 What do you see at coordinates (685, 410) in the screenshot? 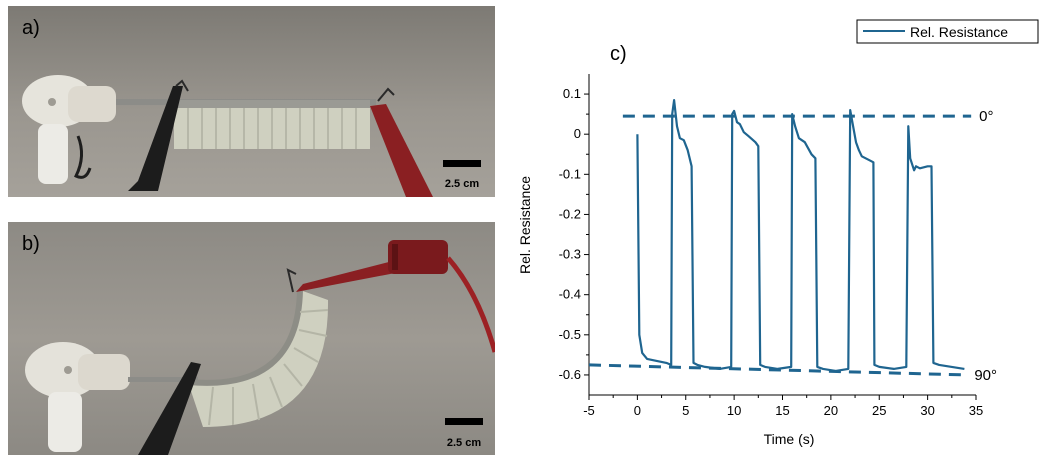
I see `x-tick-label: 5` at bounding box center [685, 410].